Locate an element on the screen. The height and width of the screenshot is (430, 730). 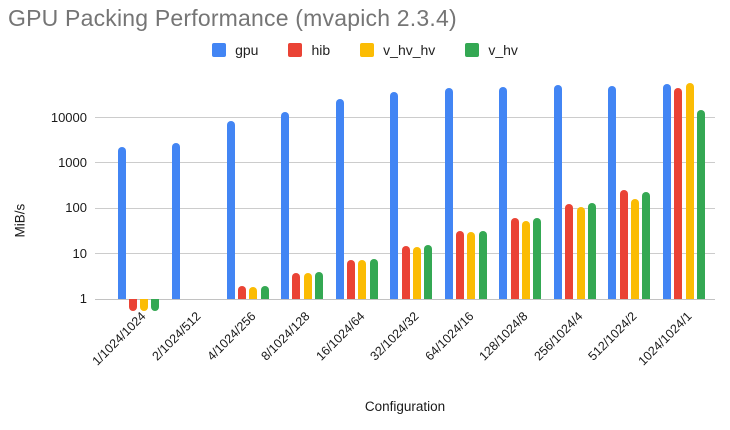
x-tick-label: 8/1024/128 is located at coordinates (285, 336).